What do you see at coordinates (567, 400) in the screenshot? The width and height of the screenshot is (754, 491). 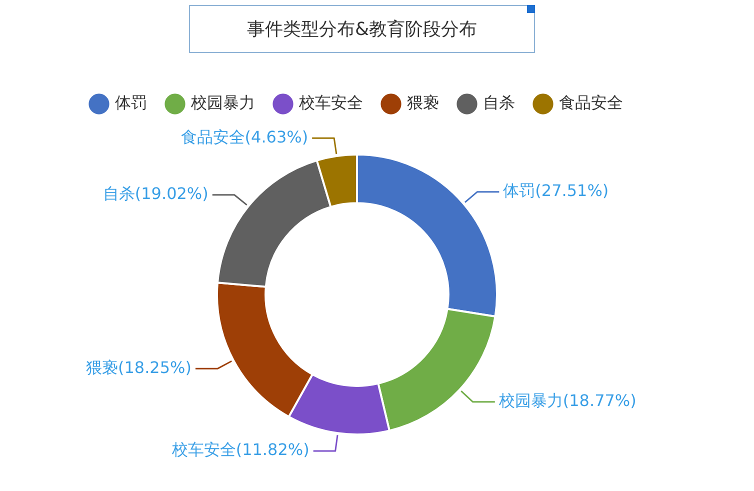 I see `data-label: 校园暴力(18.77%)` at bounding box center [567, 400].